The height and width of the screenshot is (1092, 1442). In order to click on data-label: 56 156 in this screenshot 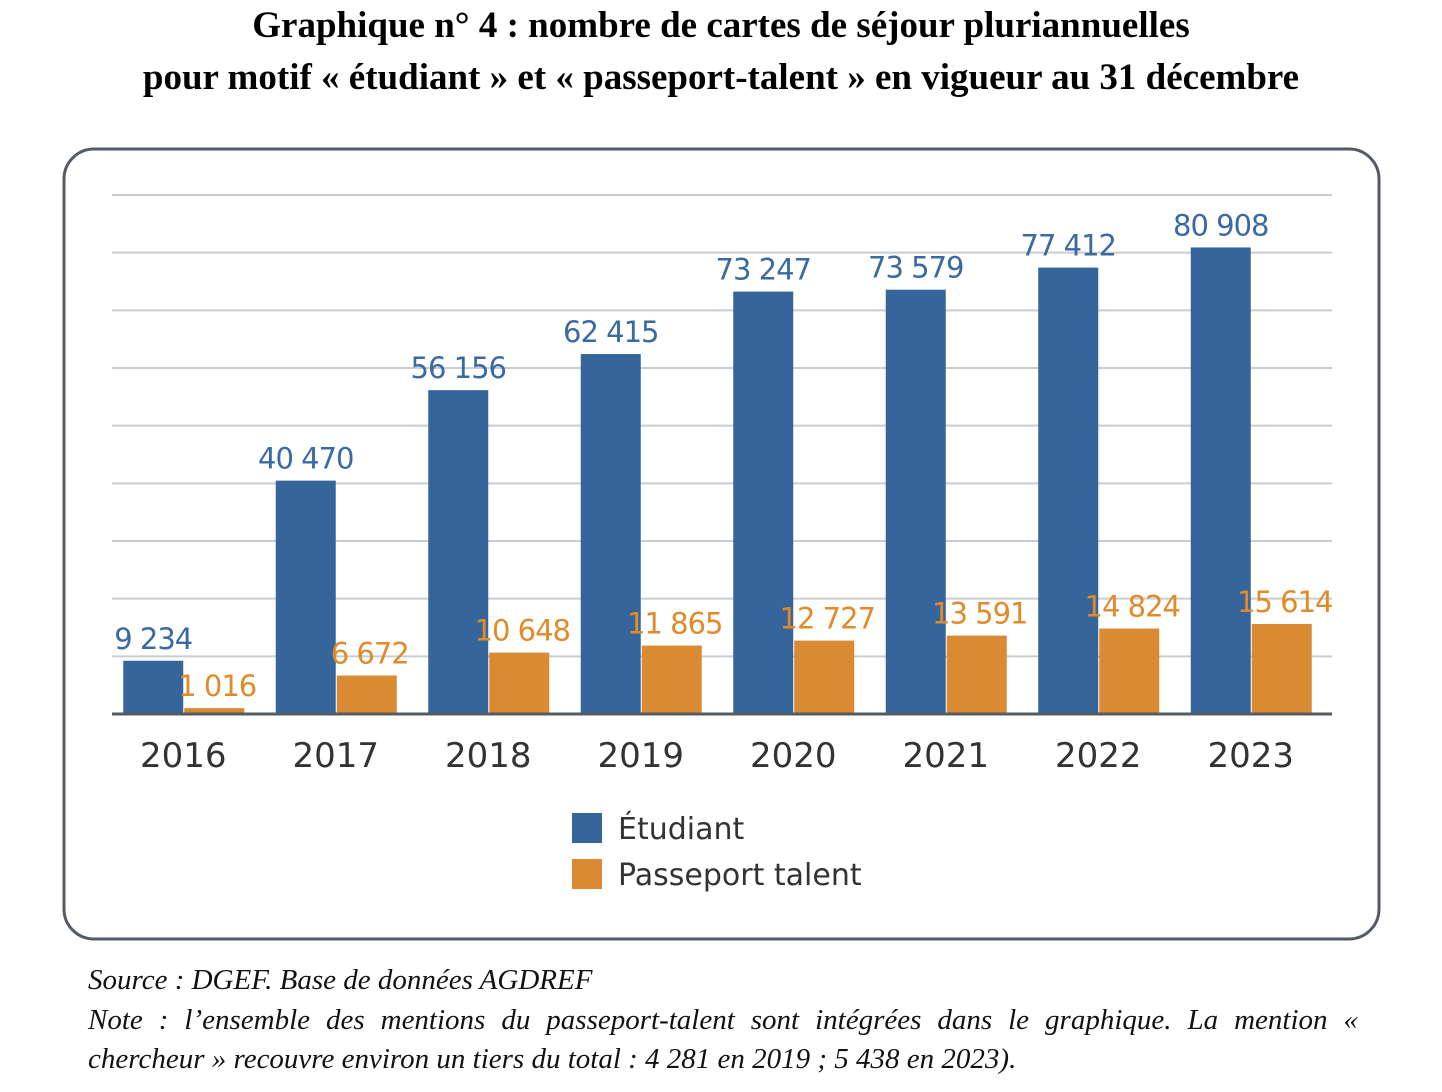, I will do `click(458, 368)`.